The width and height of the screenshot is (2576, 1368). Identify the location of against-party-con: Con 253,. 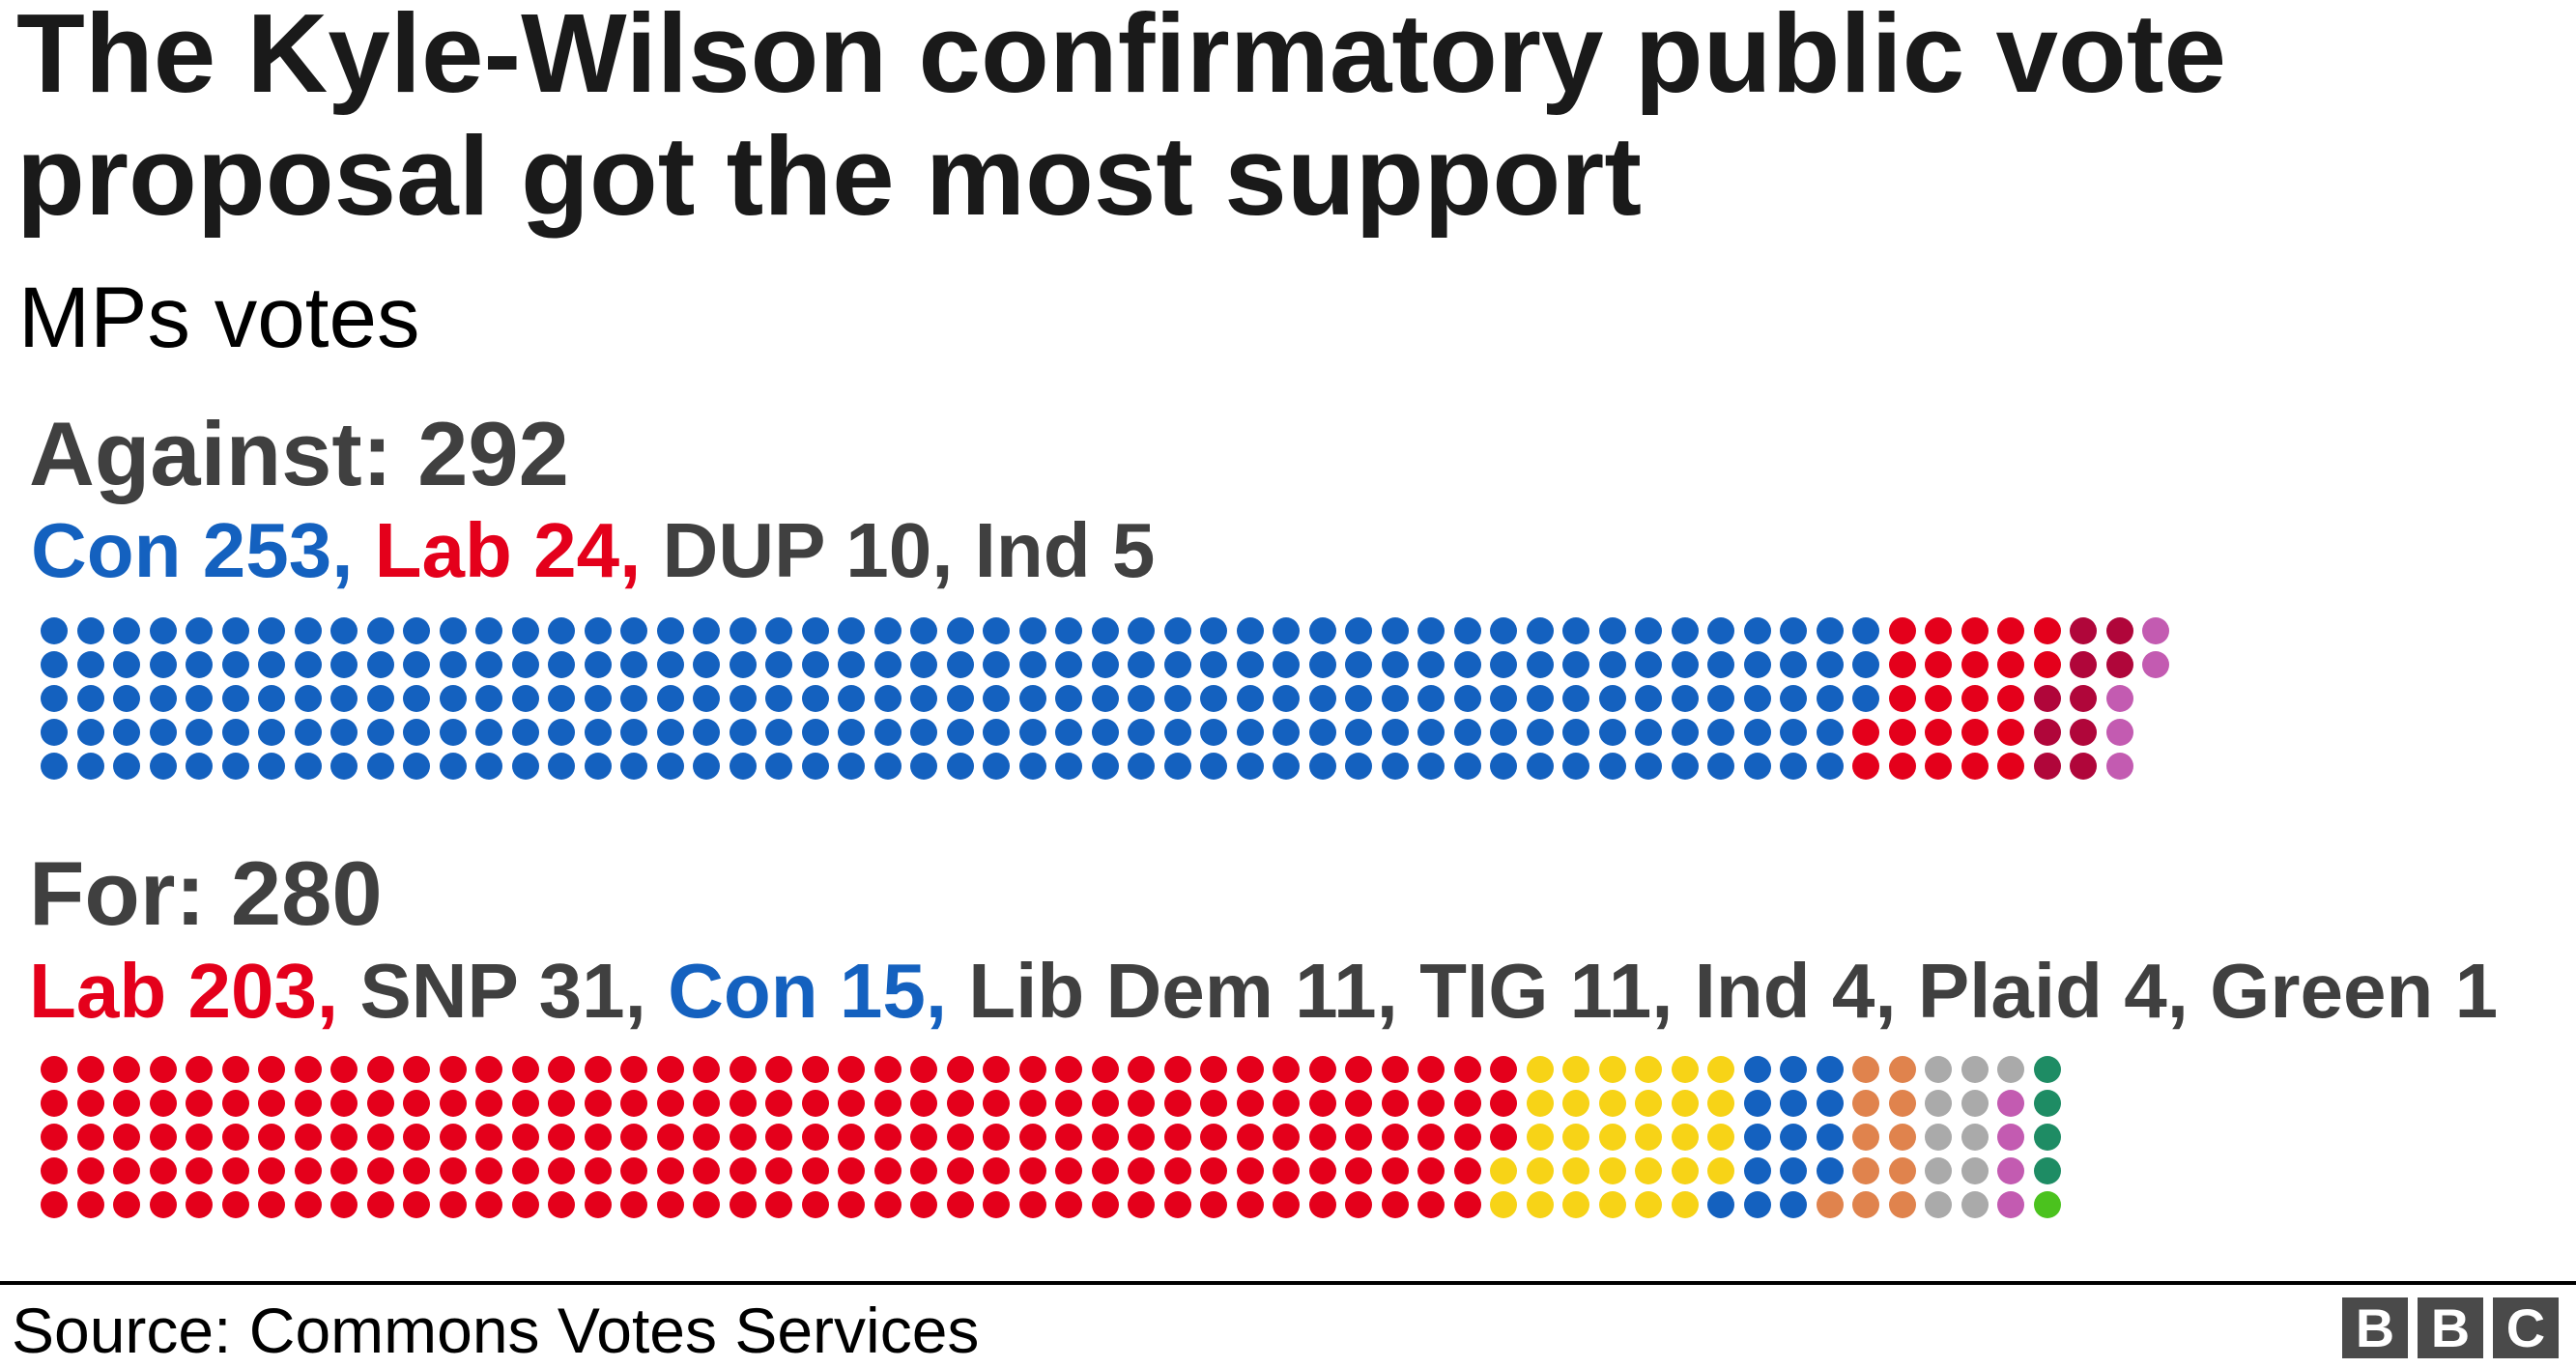
(193, 550).